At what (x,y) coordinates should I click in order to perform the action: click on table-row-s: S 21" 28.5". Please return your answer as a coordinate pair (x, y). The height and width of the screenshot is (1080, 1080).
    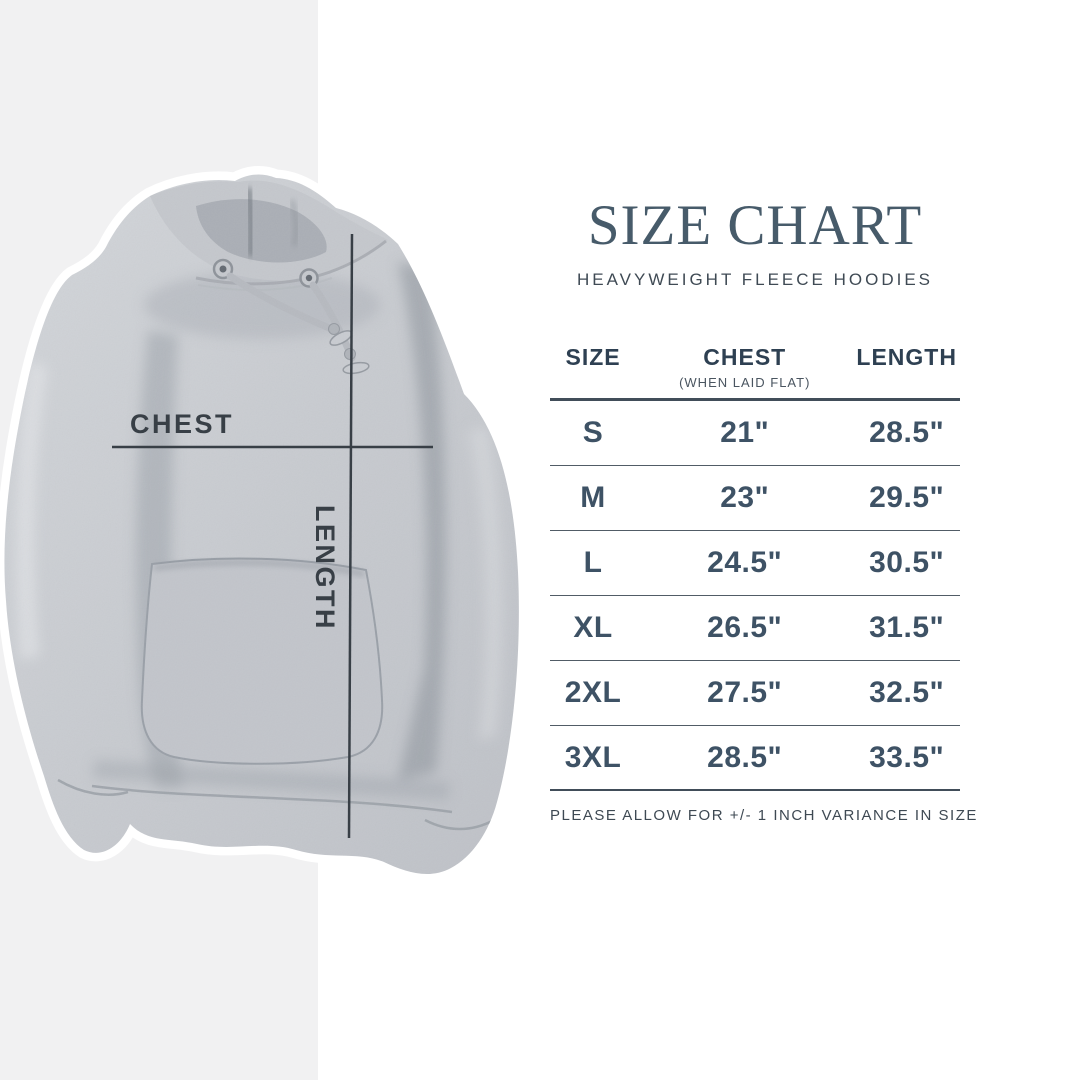
    Looking at the image, I should click on (755, 433).